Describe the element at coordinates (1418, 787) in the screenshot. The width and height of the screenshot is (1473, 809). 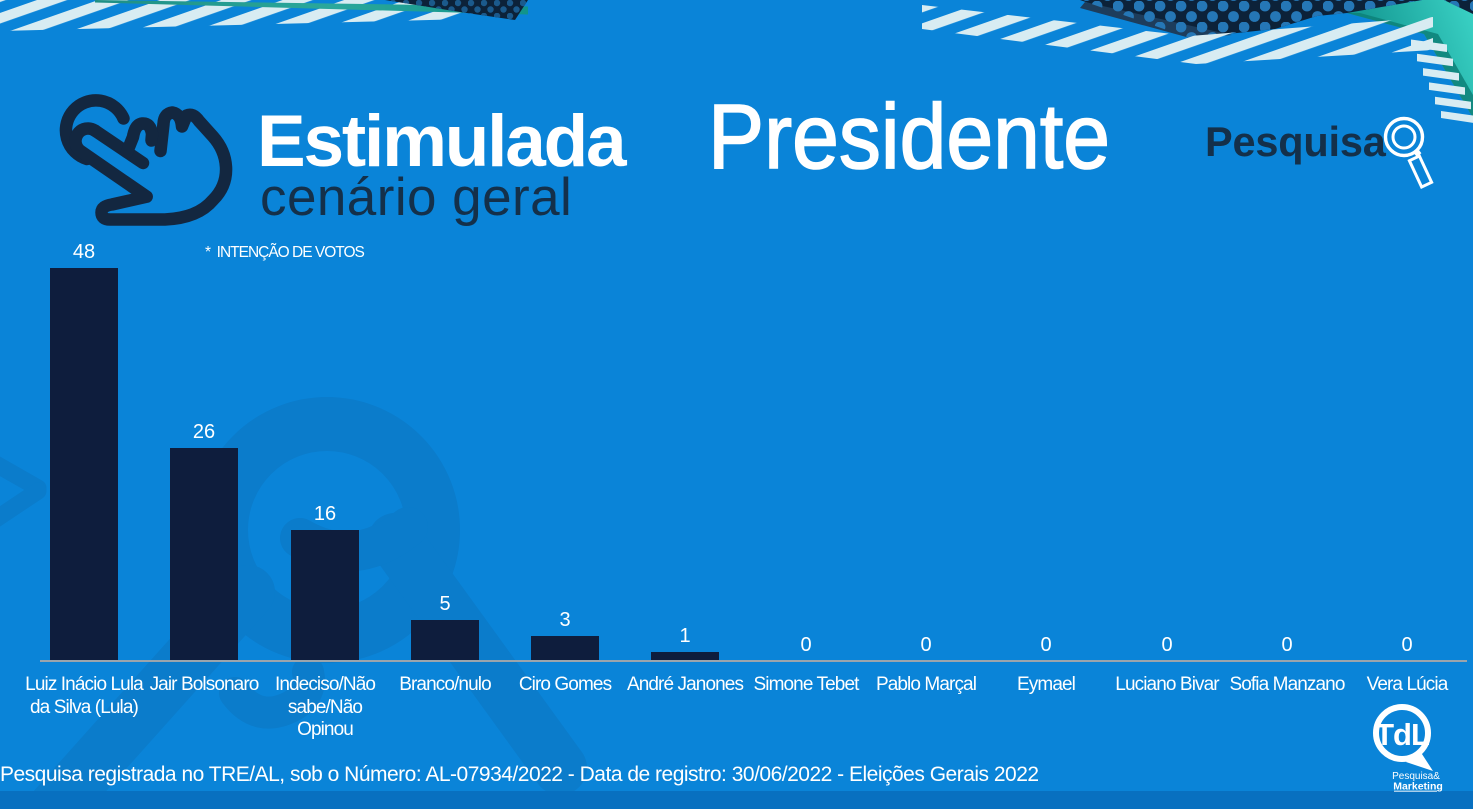
I see `svg-text: Marketing` at that location.